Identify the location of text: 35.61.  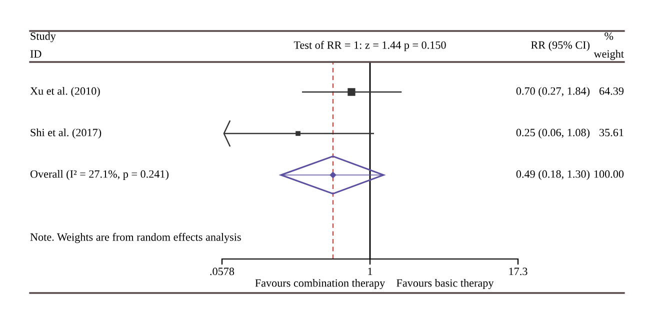
(612, 132).